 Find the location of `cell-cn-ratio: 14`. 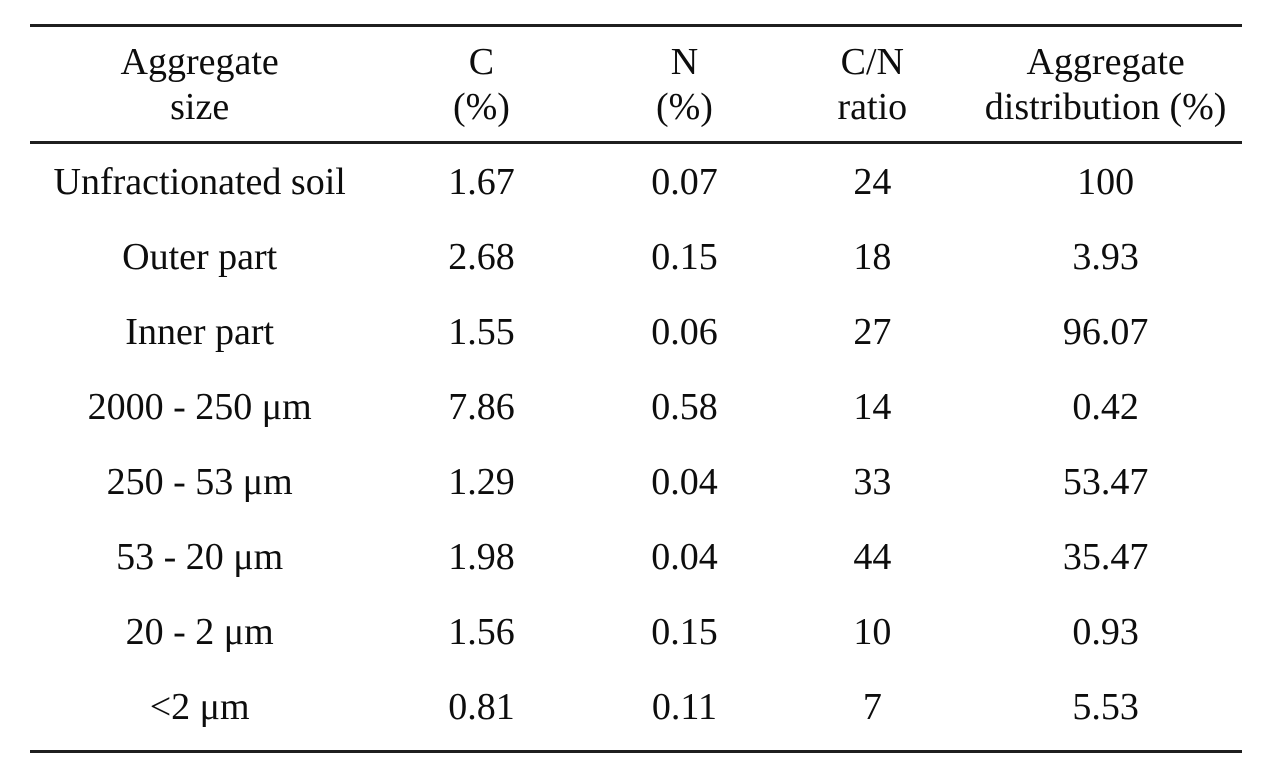

cell-cn-ratio: 14 is located at coordinates (872, 406).